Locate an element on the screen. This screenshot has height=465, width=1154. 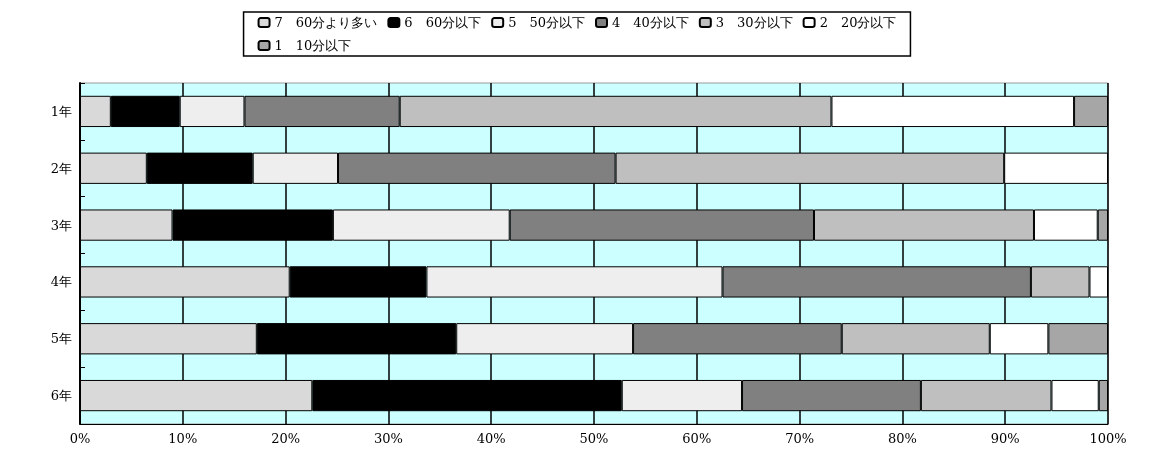
x-tick-label: 70% is located at coordinates (800, 438).